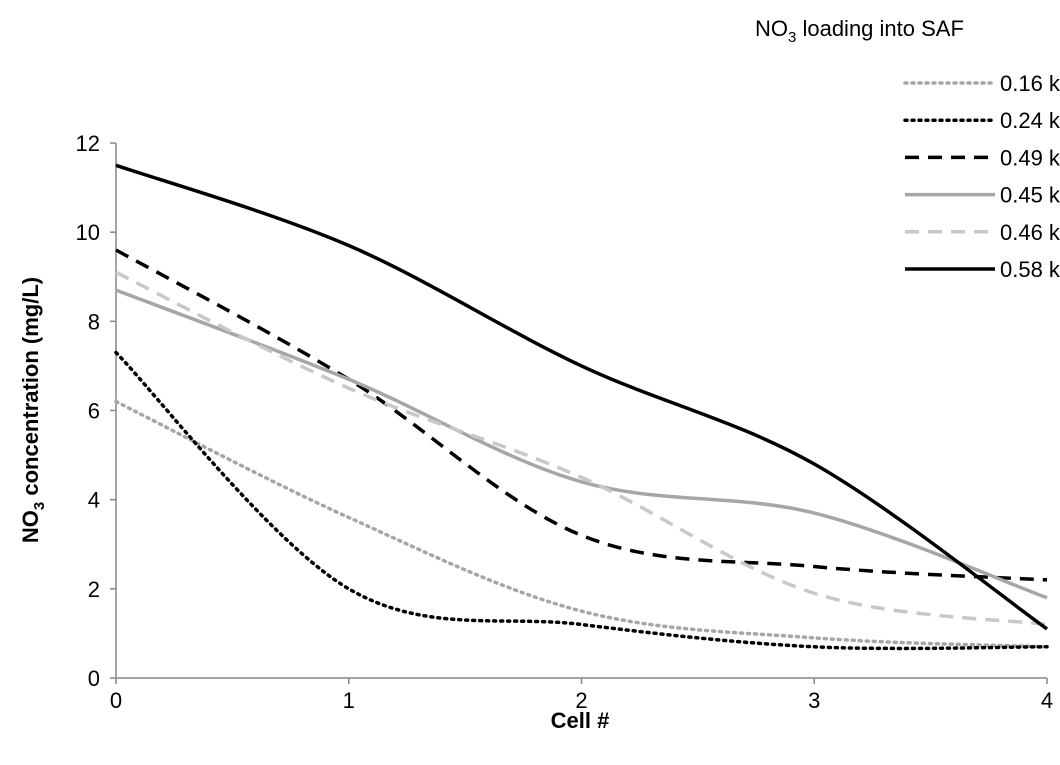 The image size is (1060, 765). Describe the element at coordinates (581, 700) in the screenshot. I see `x-tick-label: 2` at that location.